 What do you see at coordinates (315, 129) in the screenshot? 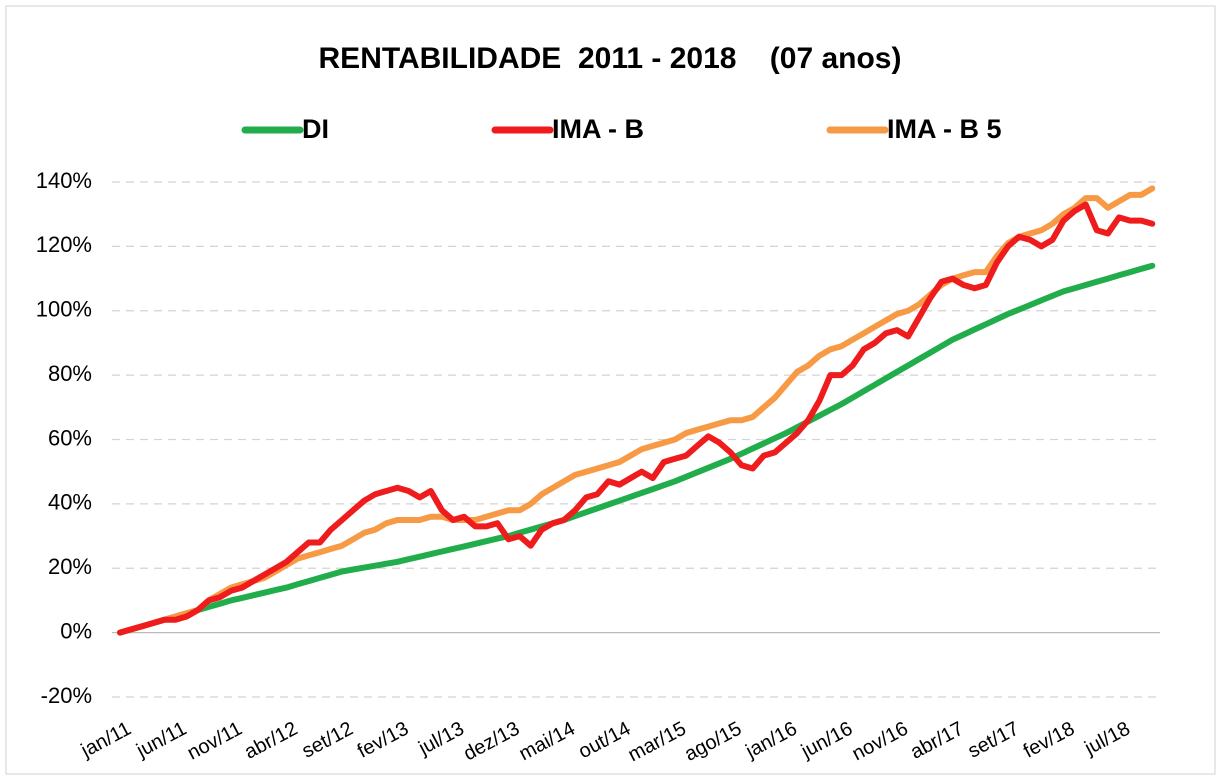
I see `legend-label: DI` at bounding box center [315, 129].